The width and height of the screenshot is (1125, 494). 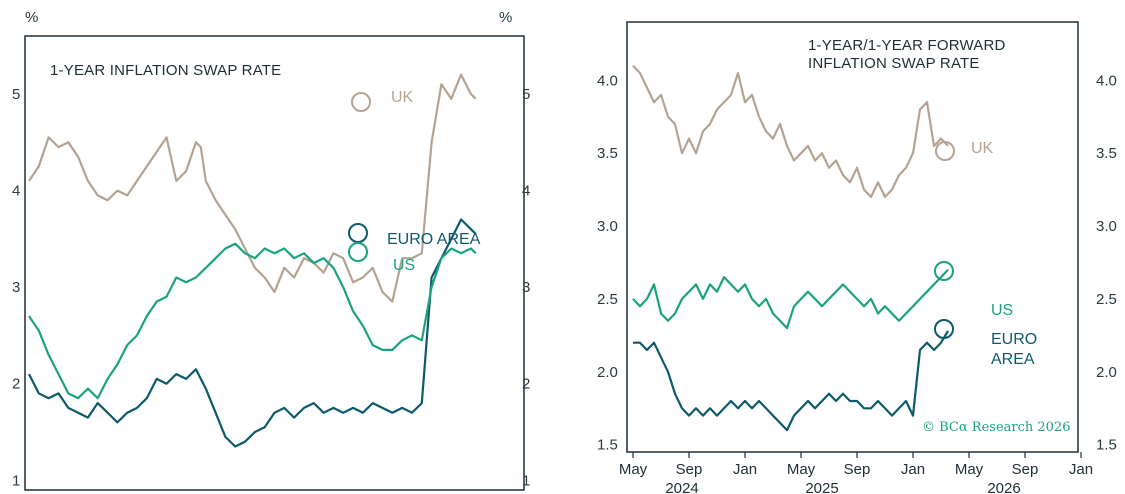 What do you see at coordinates (996, 427) in the screenshot?
I see `copyright-note: © BCα Research 2026` at bounding box center [996, 427].